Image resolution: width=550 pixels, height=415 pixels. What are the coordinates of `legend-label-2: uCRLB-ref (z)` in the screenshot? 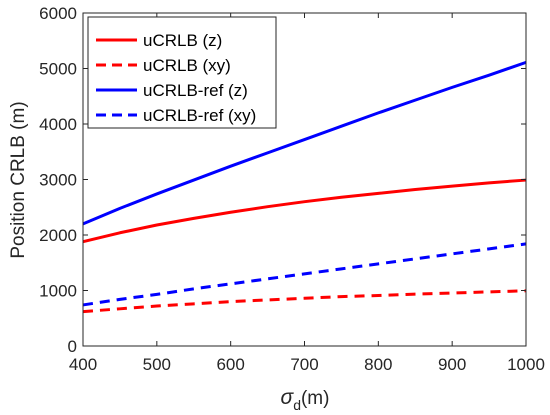 It's located at (195, 90).